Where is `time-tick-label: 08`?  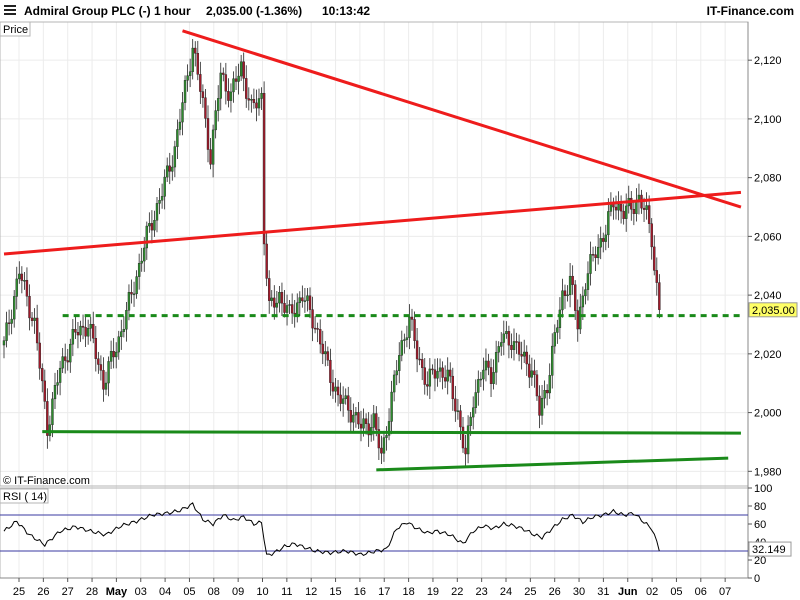 time-tick-label: 08 is located at coordinates (214, 592).